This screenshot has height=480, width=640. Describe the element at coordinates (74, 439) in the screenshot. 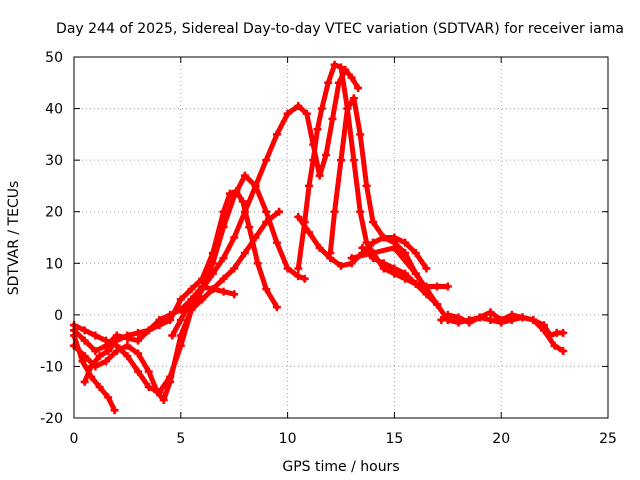

I see `x-tick-label: 0` at that location.